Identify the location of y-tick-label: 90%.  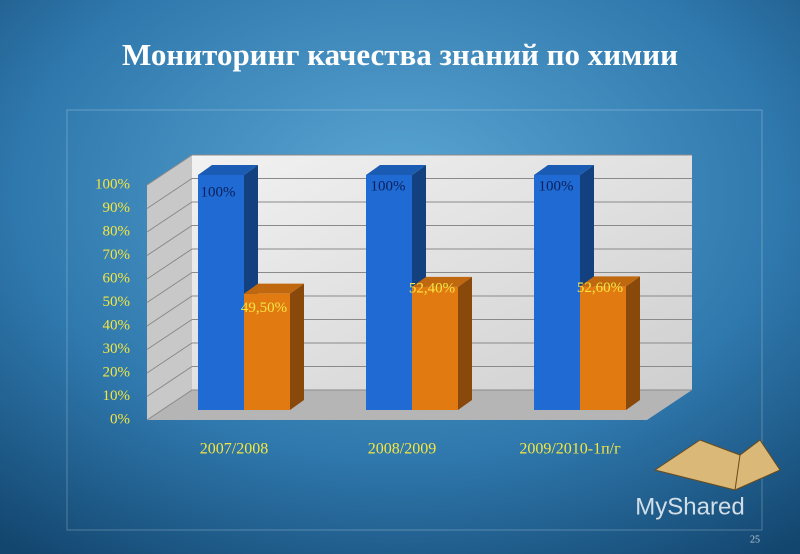
(117, 208).